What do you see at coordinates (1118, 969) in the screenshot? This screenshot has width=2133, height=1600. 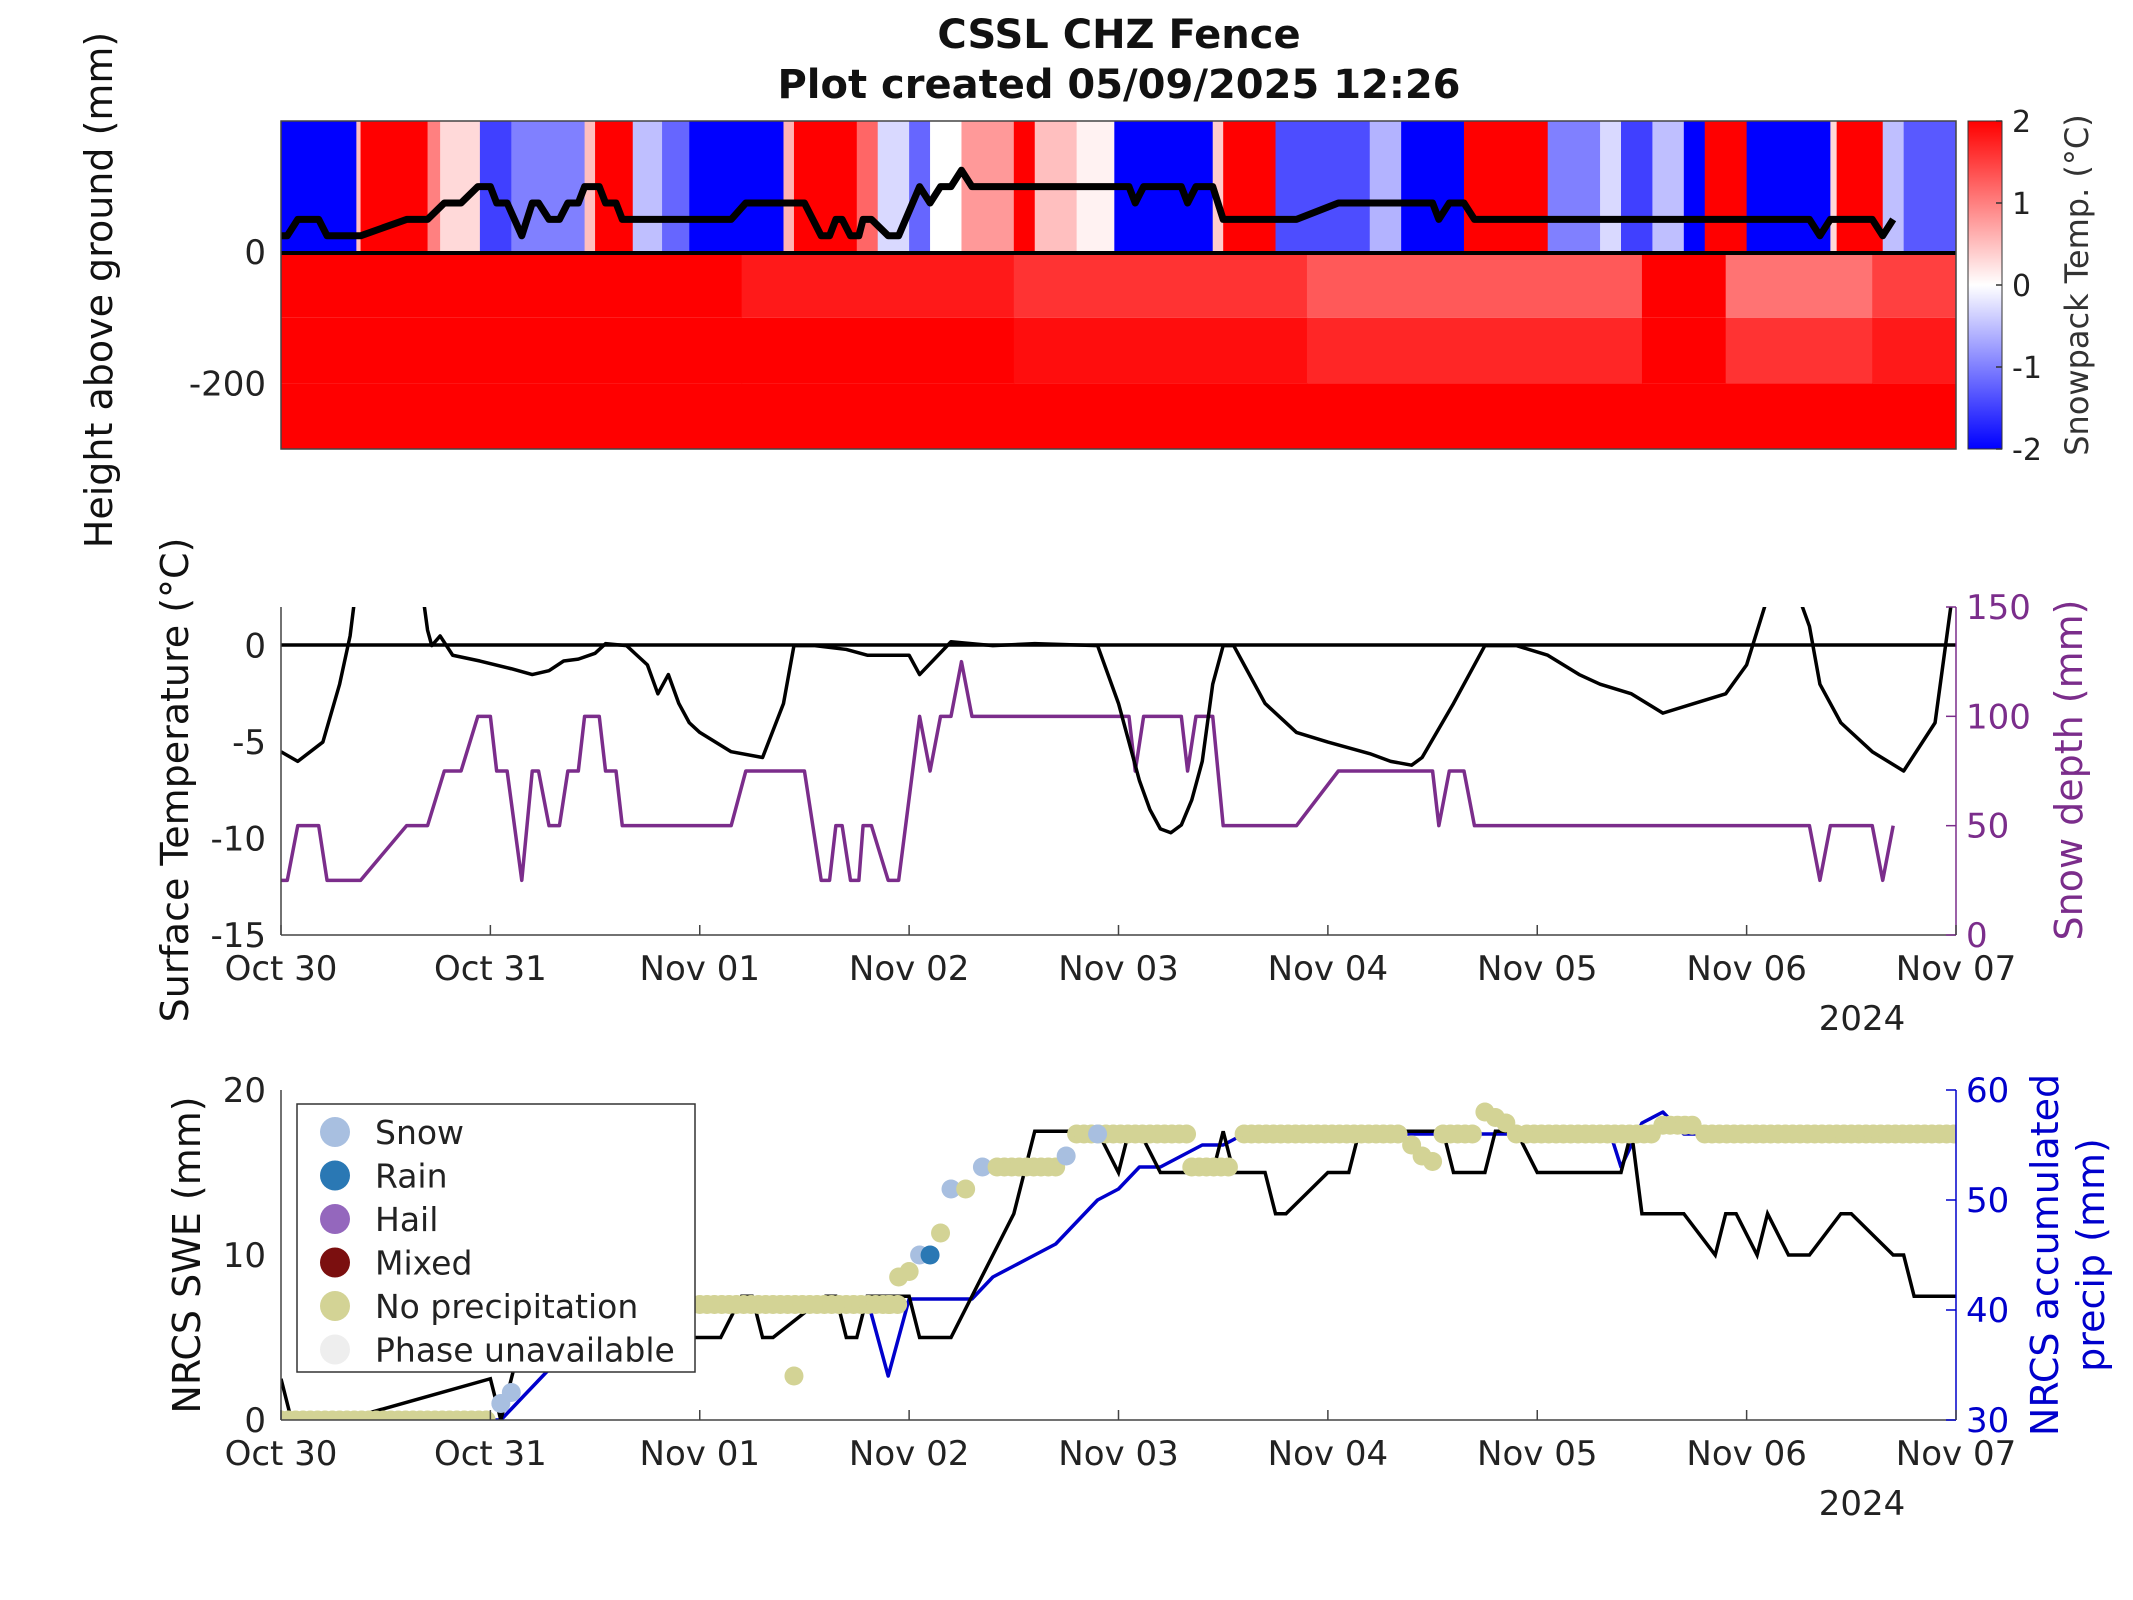 I see `surface-temp-x-tick-label: Nov 03` at bounding box center [1118, 969].